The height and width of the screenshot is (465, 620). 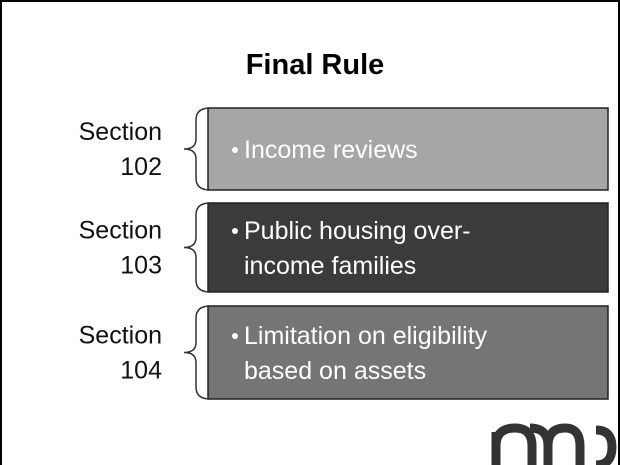 I want to click on section-number: 104, so click(x=141, y=371).